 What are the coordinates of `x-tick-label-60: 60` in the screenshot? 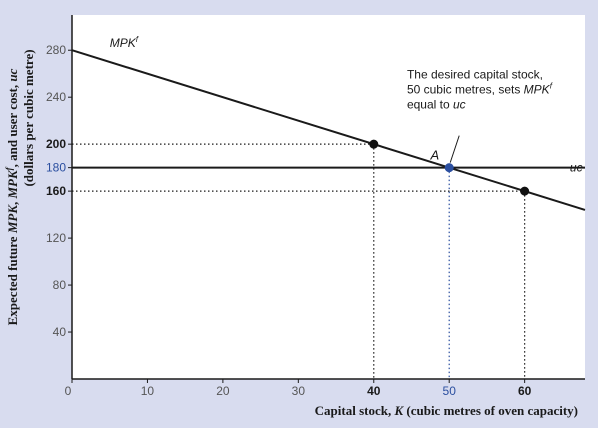 It's located at (525, 391).